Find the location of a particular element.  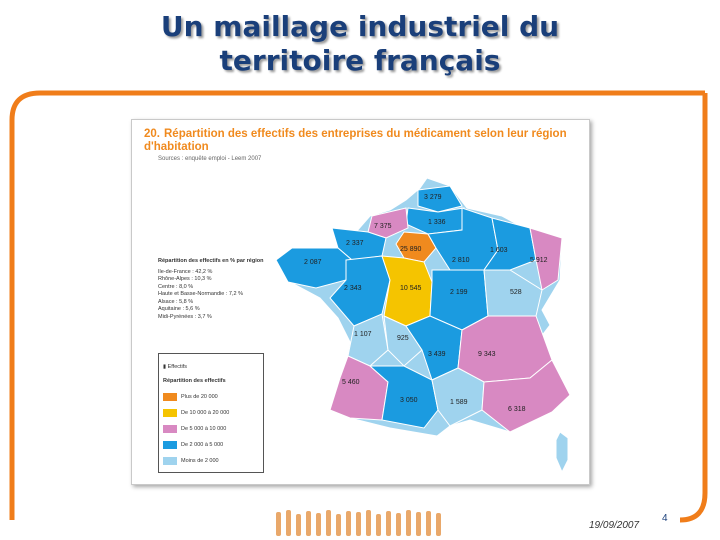

region-franche-comte is located at coordinates (513, 293).